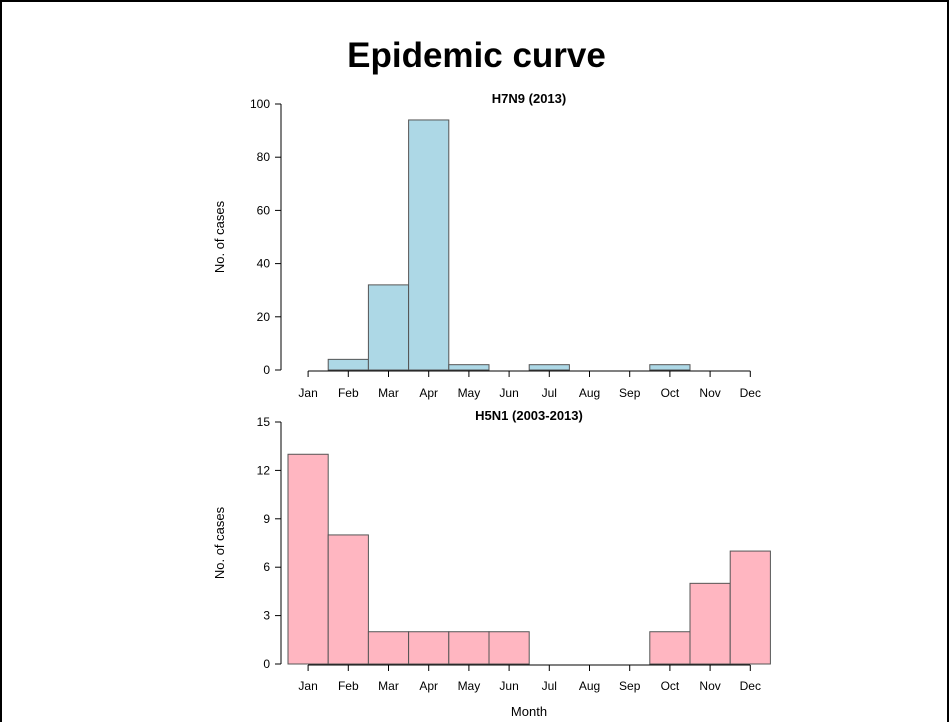 The width and height of the screenshot is (951, 722). What do you see at coordinates (260, 104) in the screenshot?
I see `y-tick-label: 100` at bounding box center [260, 104].